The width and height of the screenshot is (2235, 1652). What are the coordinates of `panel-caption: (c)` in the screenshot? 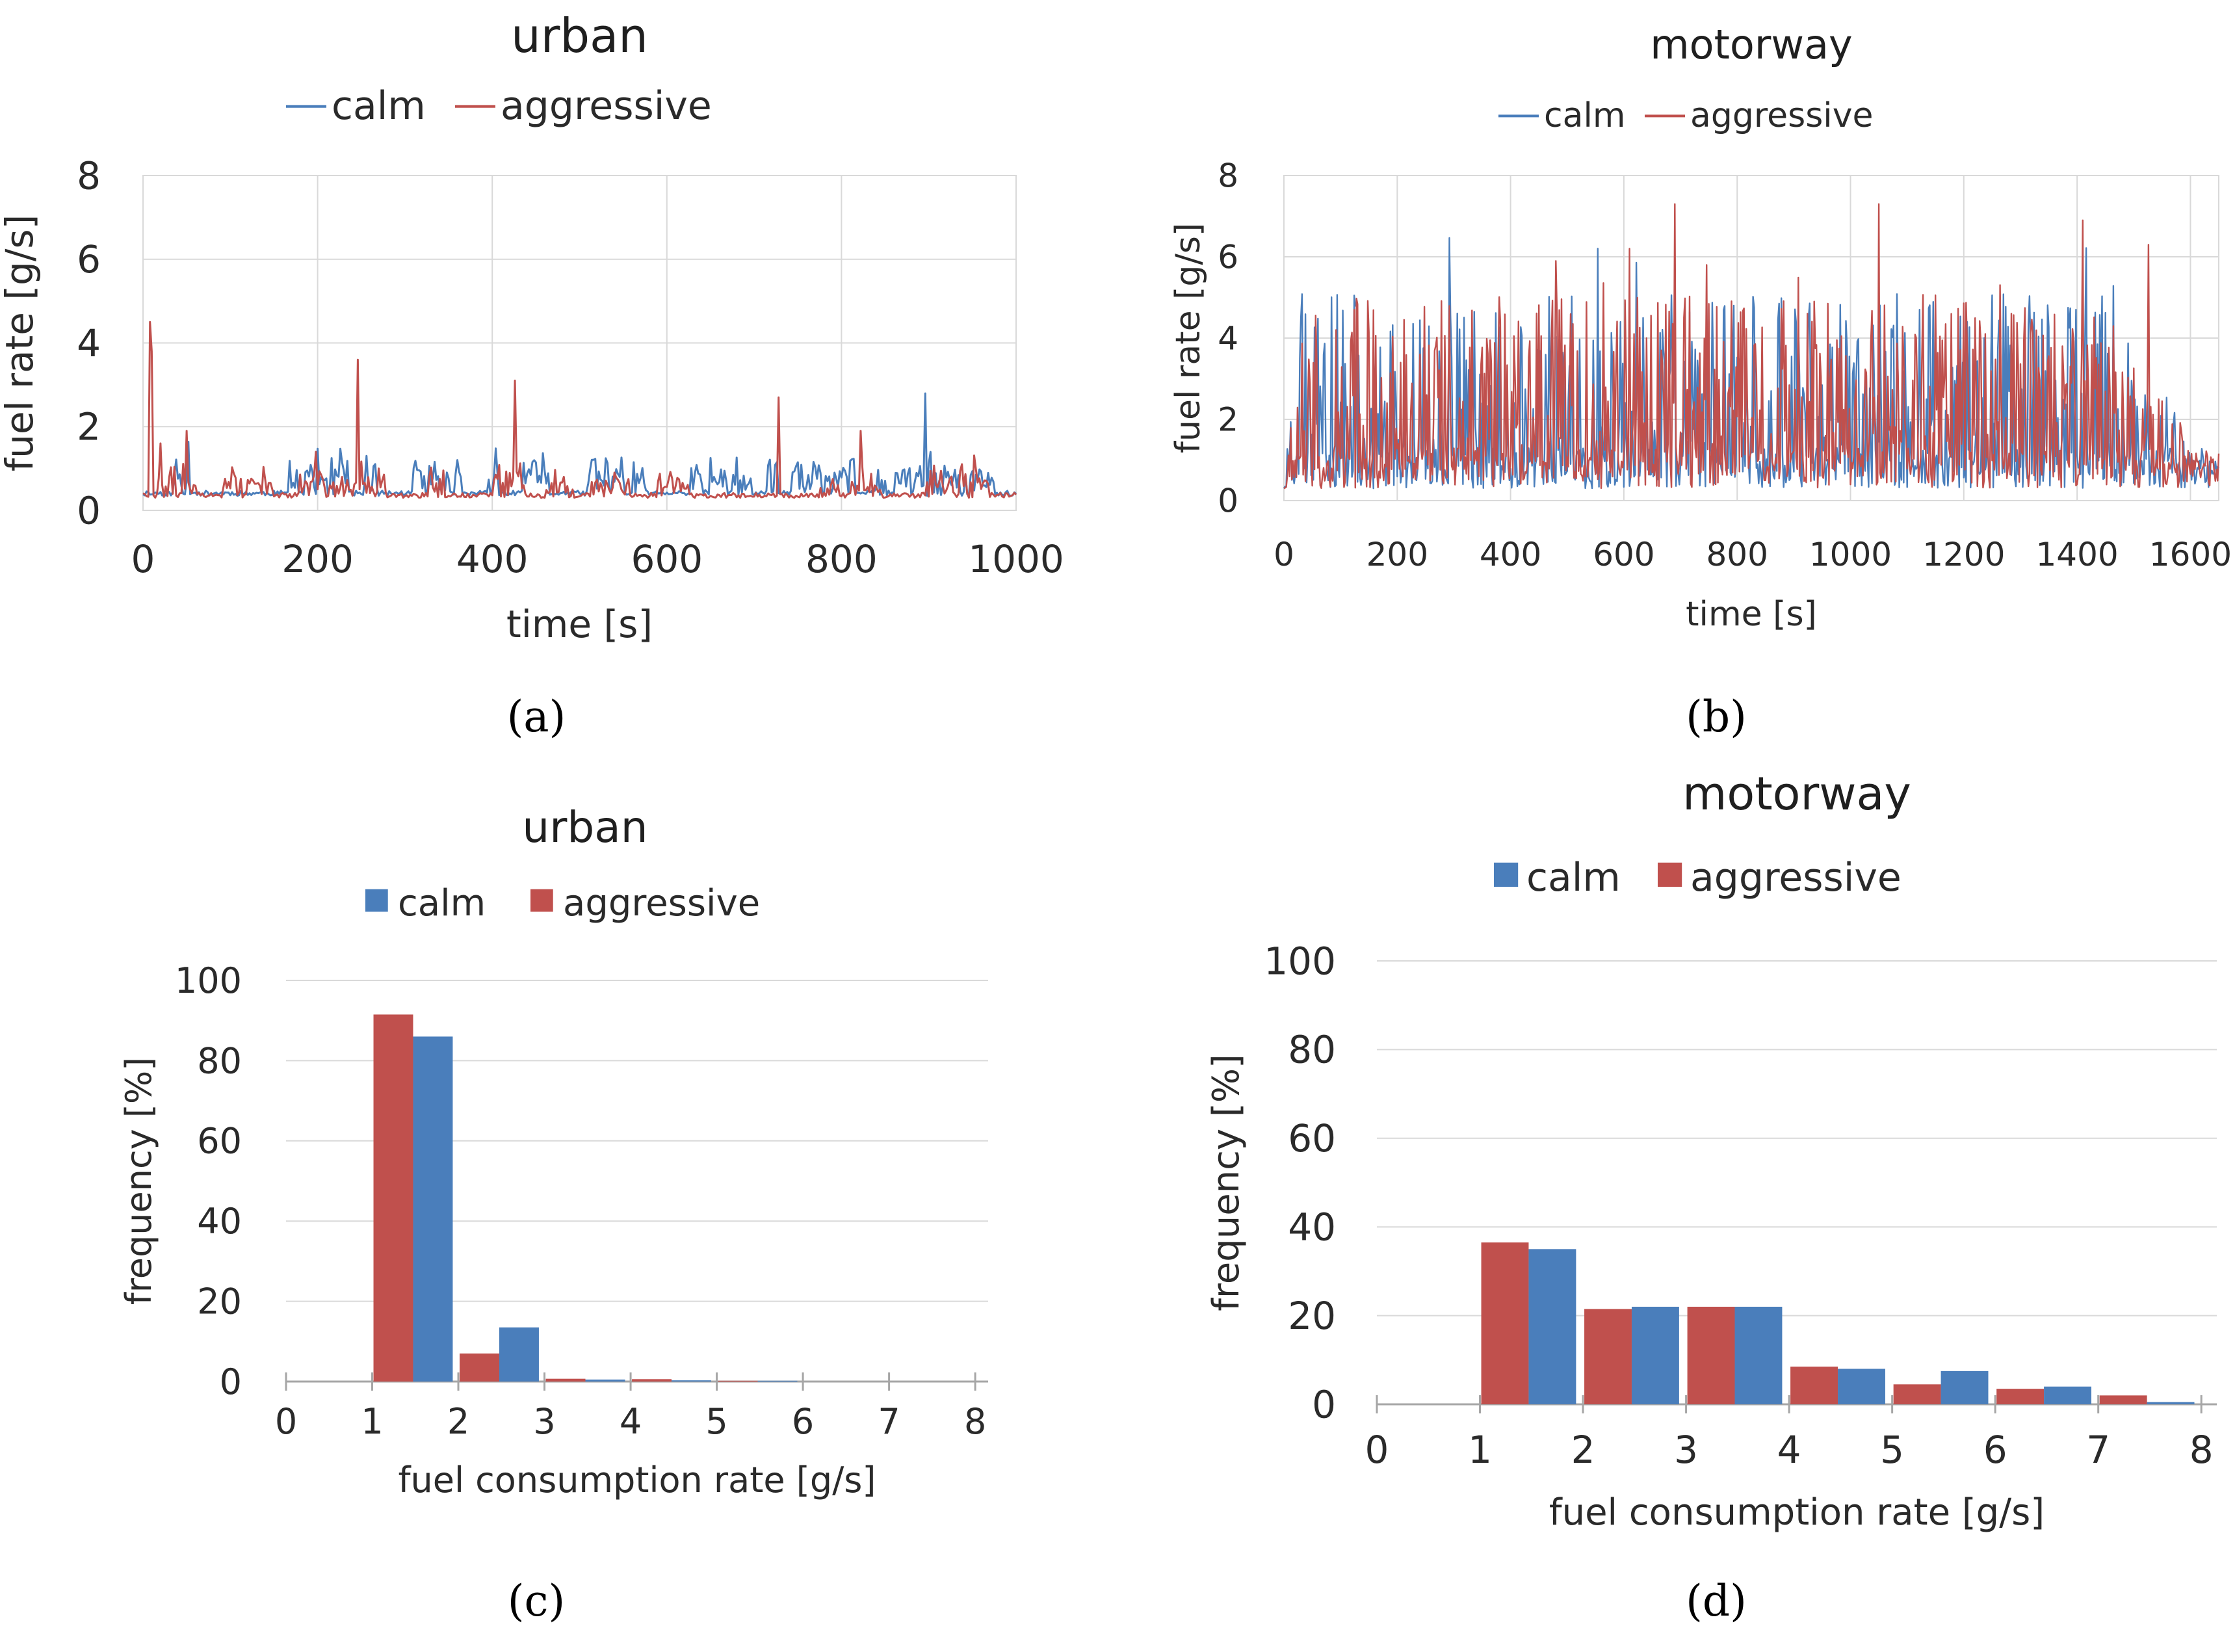 It's located at (536, 1601).